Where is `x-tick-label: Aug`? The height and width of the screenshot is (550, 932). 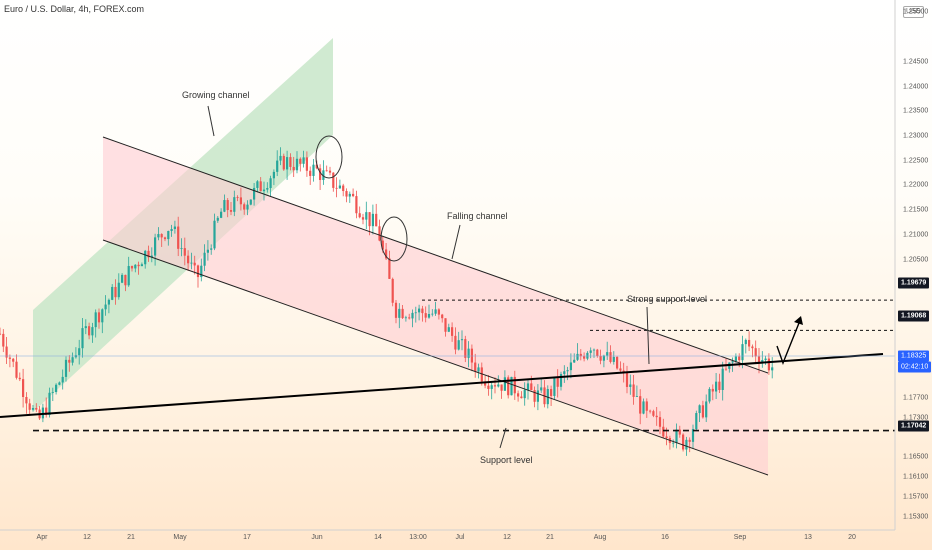 x-tick-label: Aug is located at coordinates (600, 537).